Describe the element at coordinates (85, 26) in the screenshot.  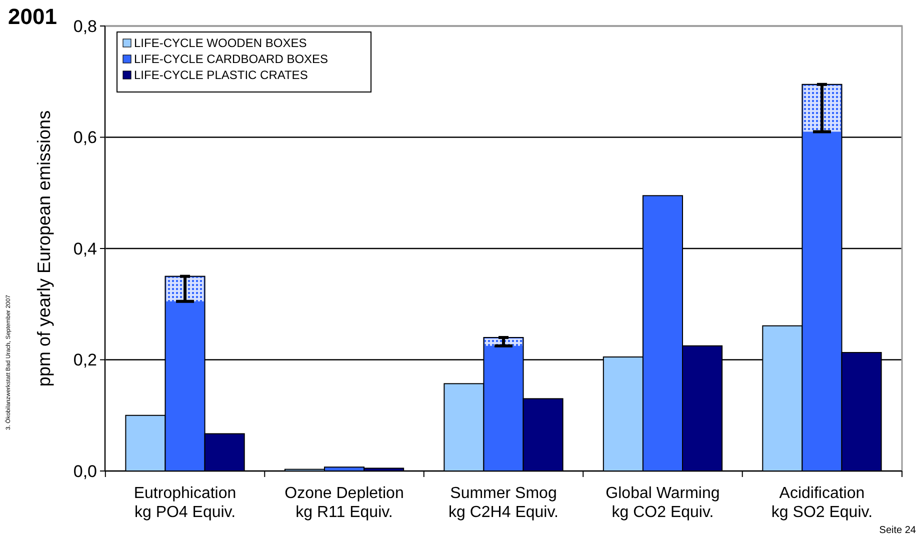
I see `y-tick-label: 0,8` at that location.